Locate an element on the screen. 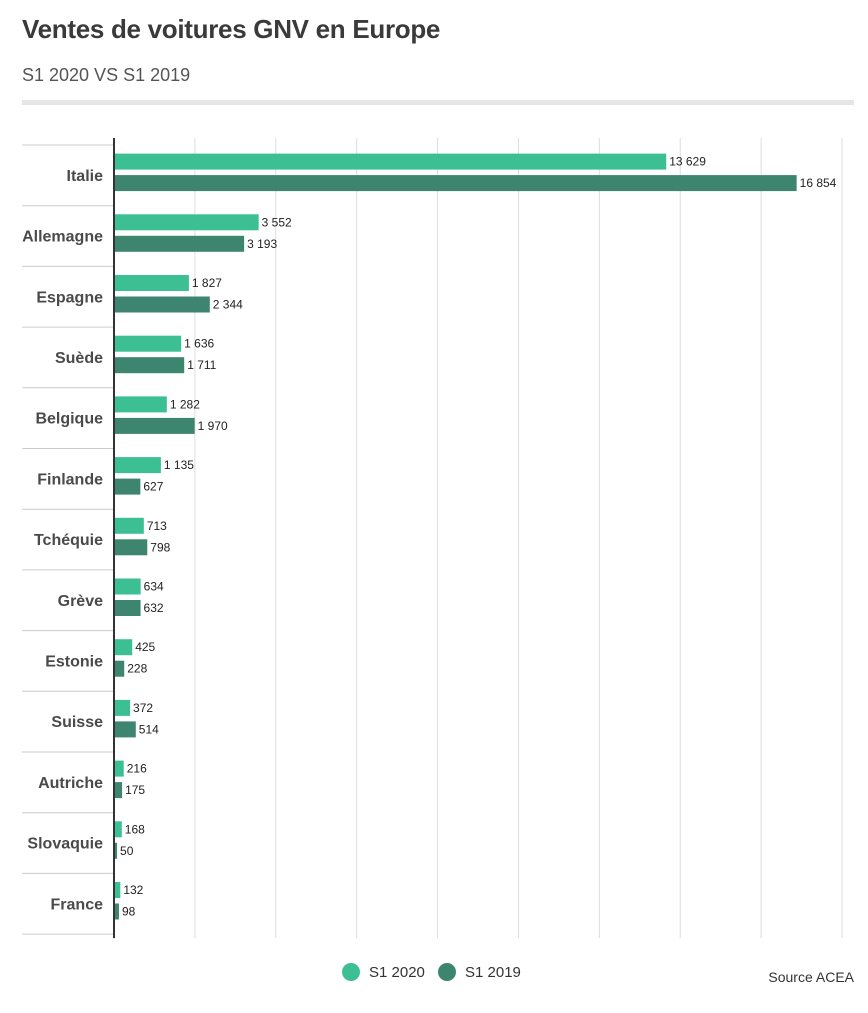  category-label: Belgique is located at coordinates (69, 419).